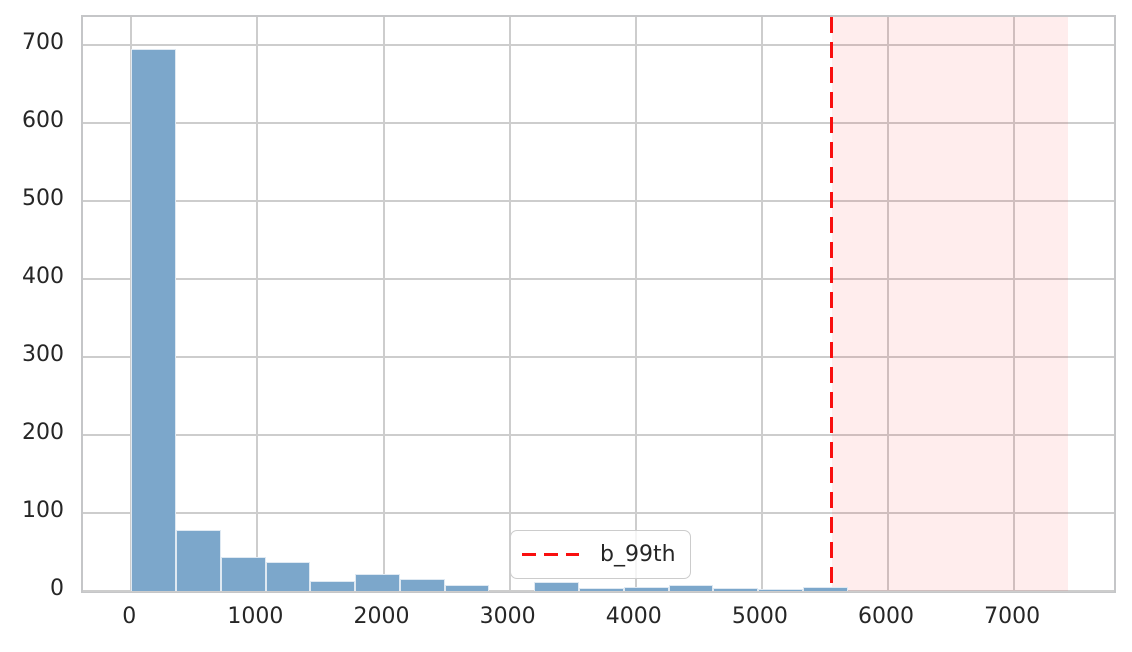 Image resolution: width=1132 pixels, height=652 pixels. What do you see at coordinates (255, 616) in the screenshot?
I see `x-tick-label: 1000` at bounding box center [255, 616].